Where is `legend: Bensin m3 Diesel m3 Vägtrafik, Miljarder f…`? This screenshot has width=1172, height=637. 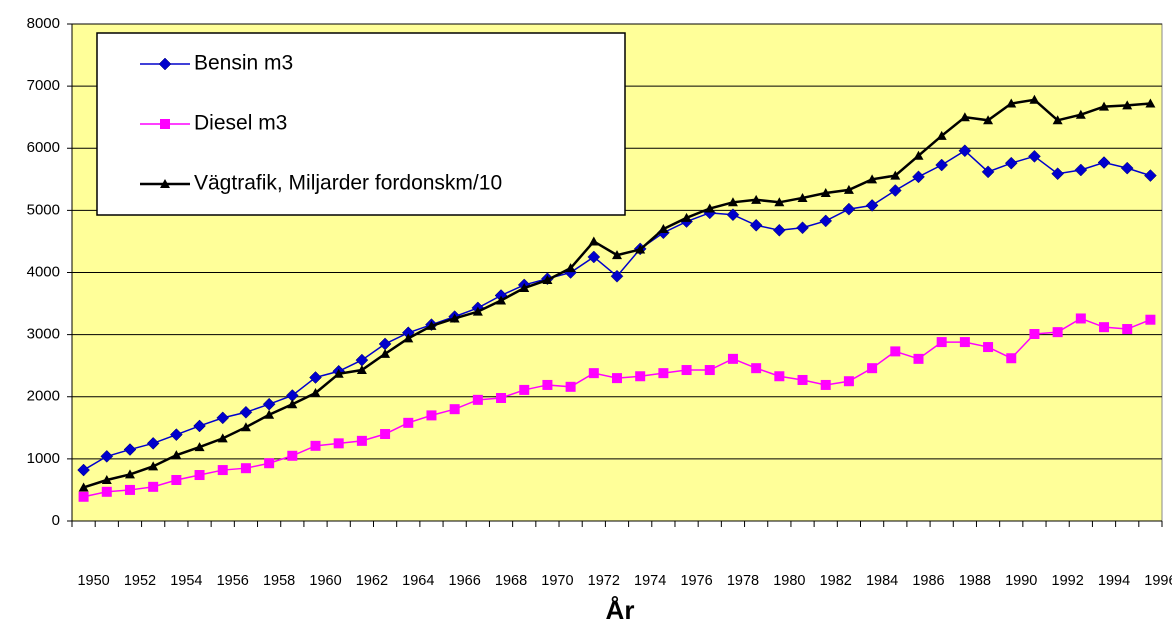 legend: Bensin m3 Diesel m3 Vägtrafik, Miljarder f… is located at coordinates (361, 124).